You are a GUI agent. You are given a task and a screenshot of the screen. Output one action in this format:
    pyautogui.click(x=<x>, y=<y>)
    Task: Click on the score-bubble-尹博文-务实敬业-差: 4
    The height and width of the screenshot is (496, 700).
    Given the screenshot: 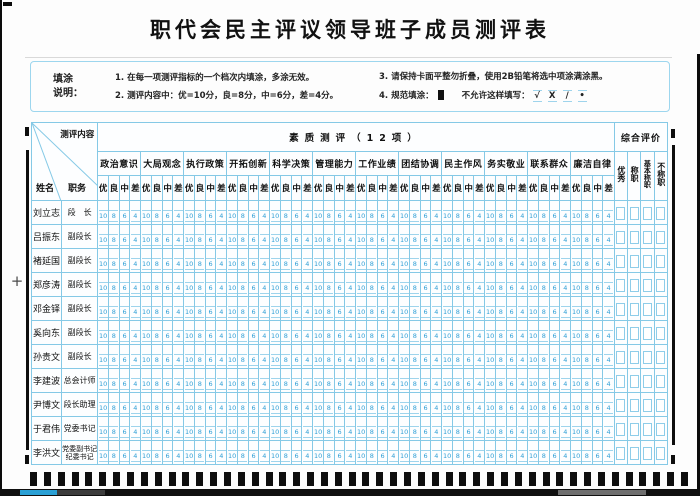 What is the action you would take?
    pyautogui.click(x=522, y=408)
    